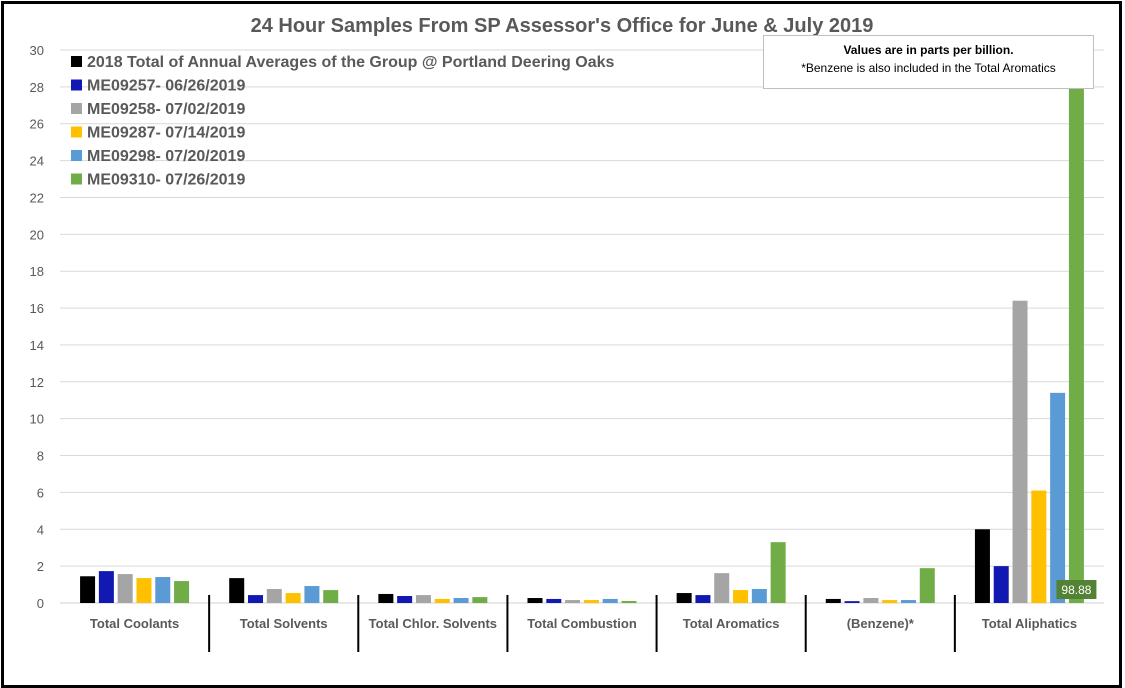 Image resolution: width=1125 pixels, height=688 pixels. I want to click on data-label: 98.88, so click(1076, 590).